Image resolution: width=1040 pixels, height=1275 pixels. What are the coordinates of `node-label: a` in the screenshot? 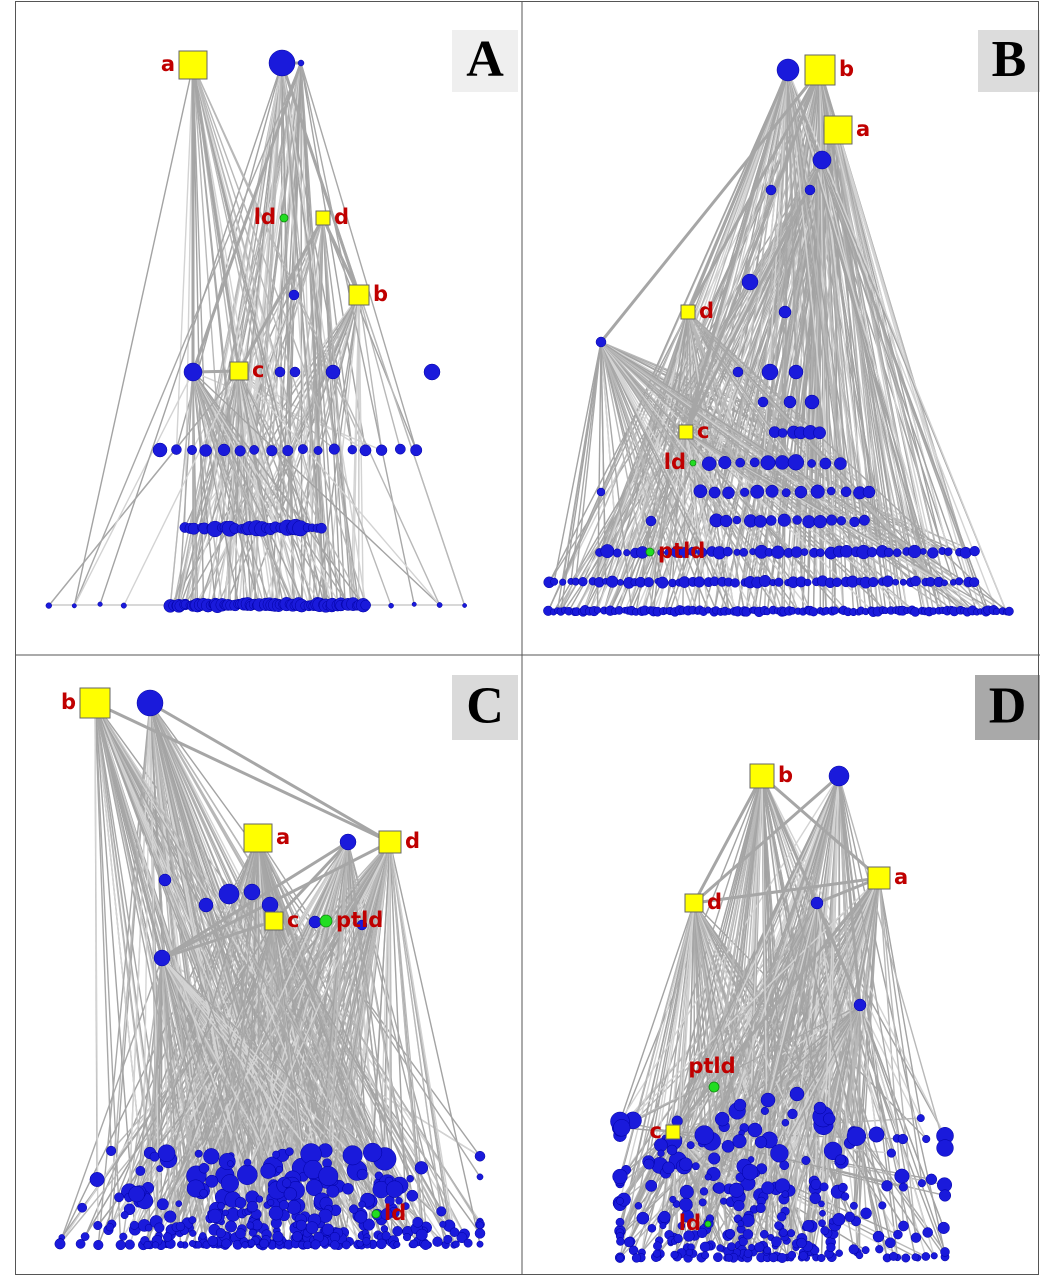 It's located at (283, 837).